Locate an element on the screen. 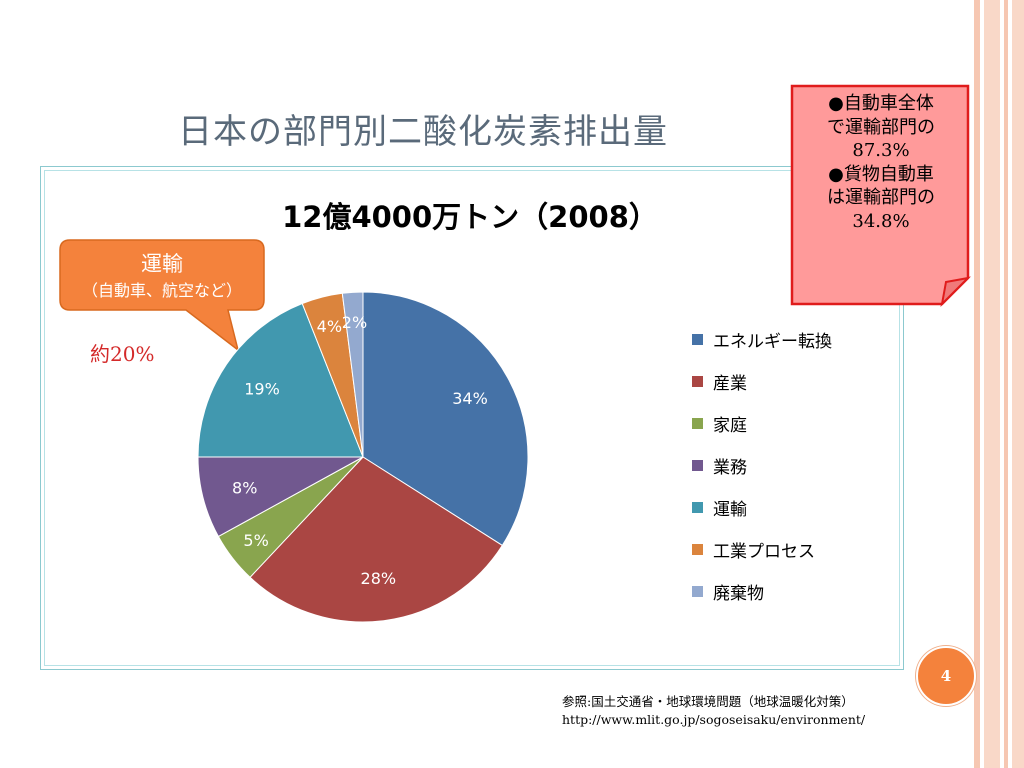 The image size is (1024, 768). legend-item: 家庭 is located at coordinates (762, 423).